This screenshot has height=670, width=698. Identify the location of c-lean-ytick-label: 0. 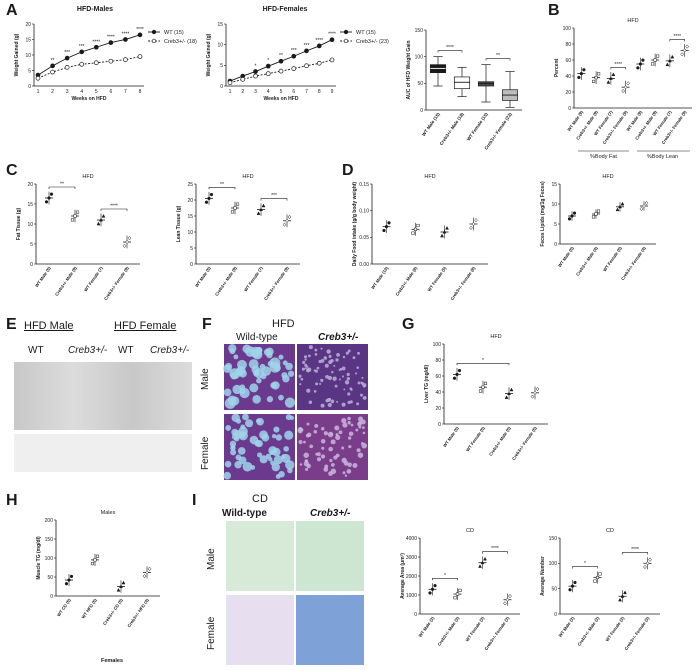
(191, 265).